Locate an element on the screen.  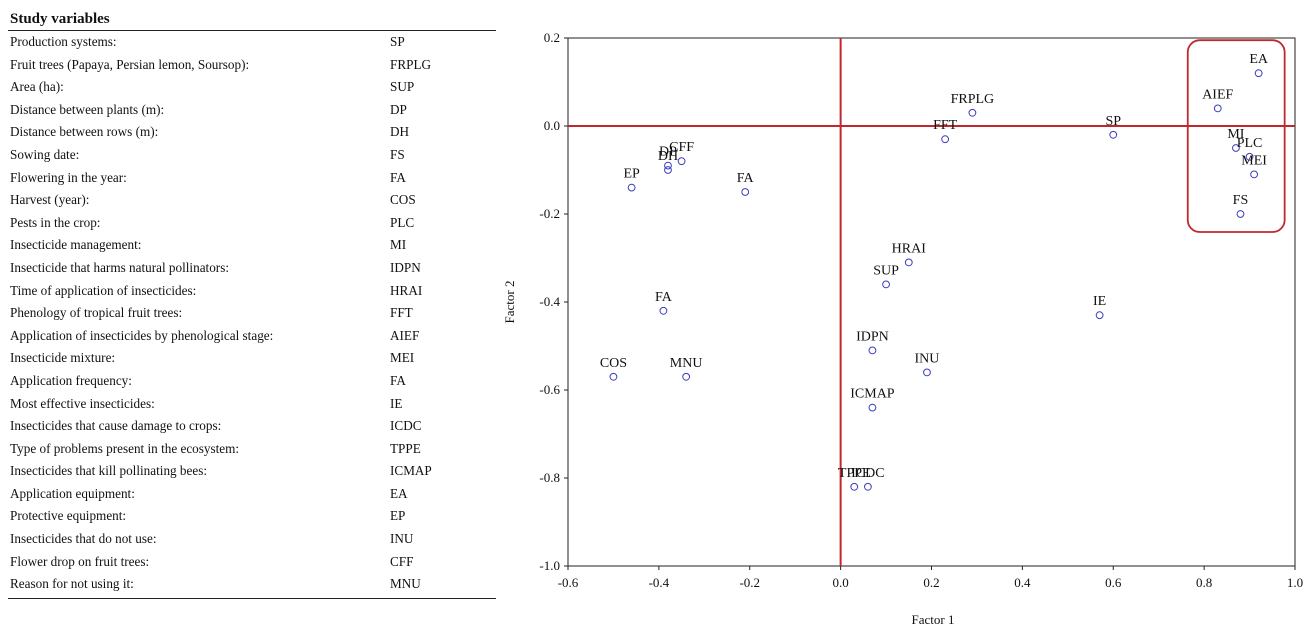
table-row: Reason for not using it: MNU is located at coordinates (252, 584).